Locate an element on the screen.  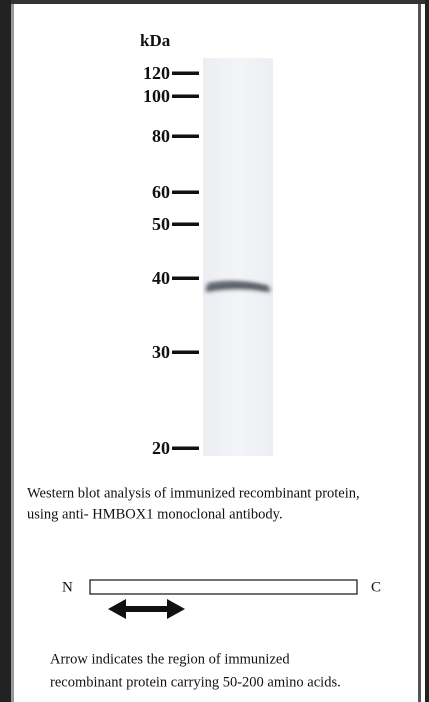
frame-left is located at coordinates (5, 351).